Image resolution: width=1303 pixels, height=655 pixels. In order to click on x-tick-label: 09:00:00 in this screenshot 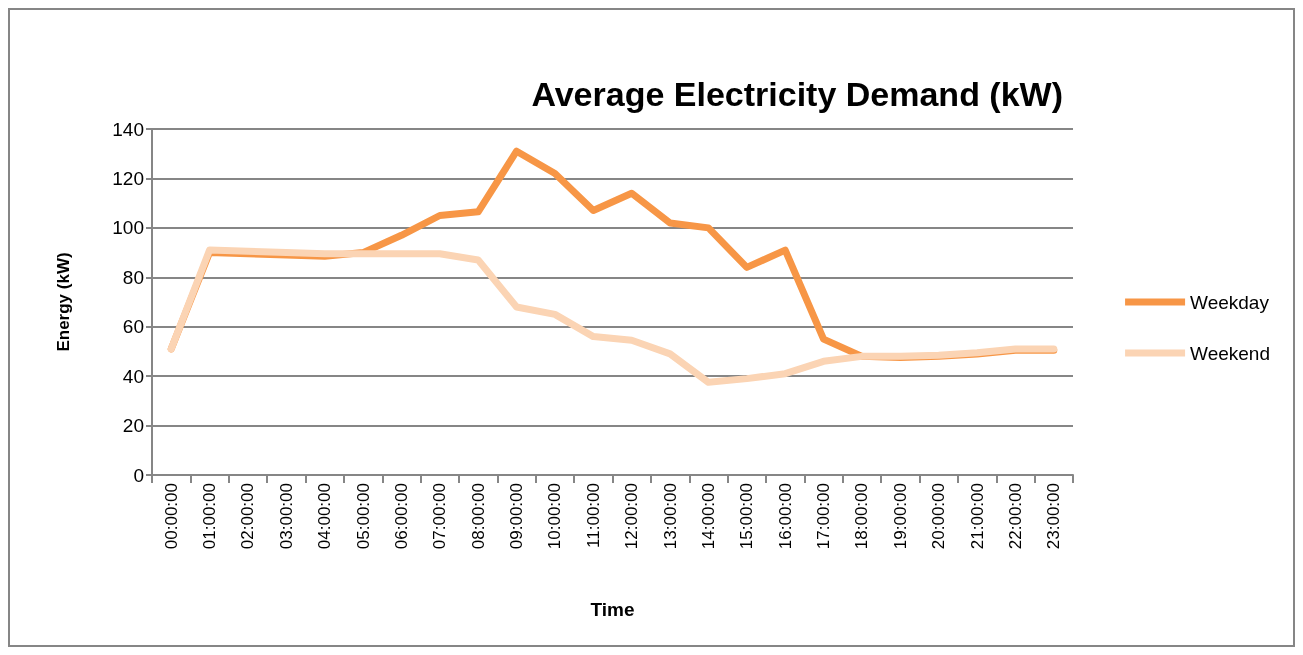, I will do `click(517, 516)`.